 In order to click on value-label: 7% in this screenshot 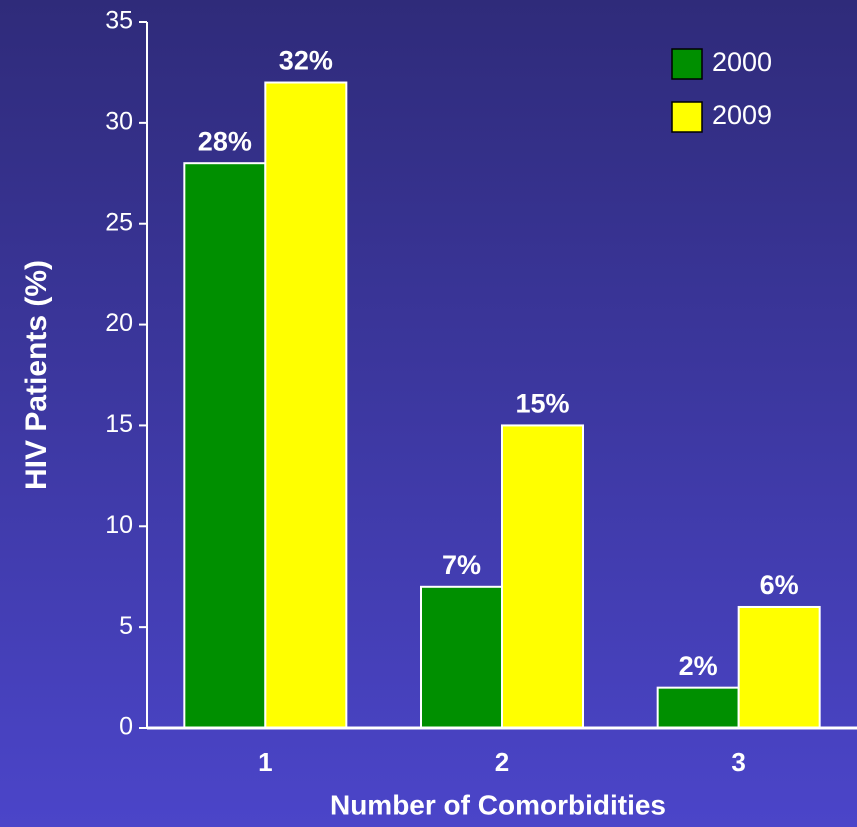, I will do `click(461, 565)`.